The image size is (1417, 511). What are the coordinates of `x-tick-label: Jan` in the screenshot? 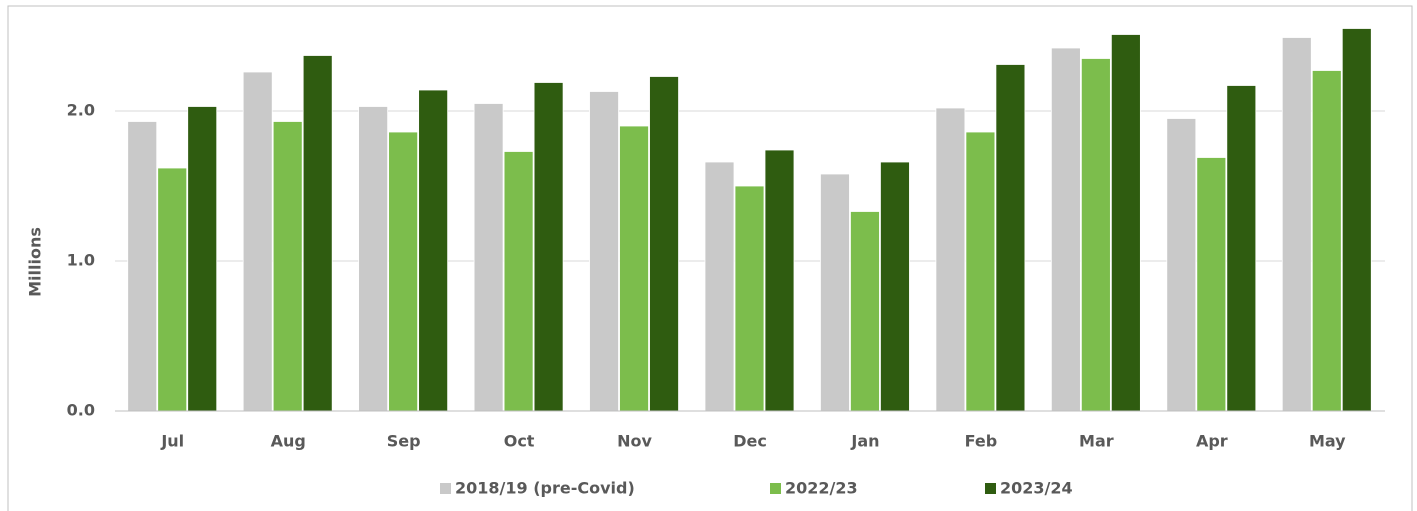 It's located at (864, 441).